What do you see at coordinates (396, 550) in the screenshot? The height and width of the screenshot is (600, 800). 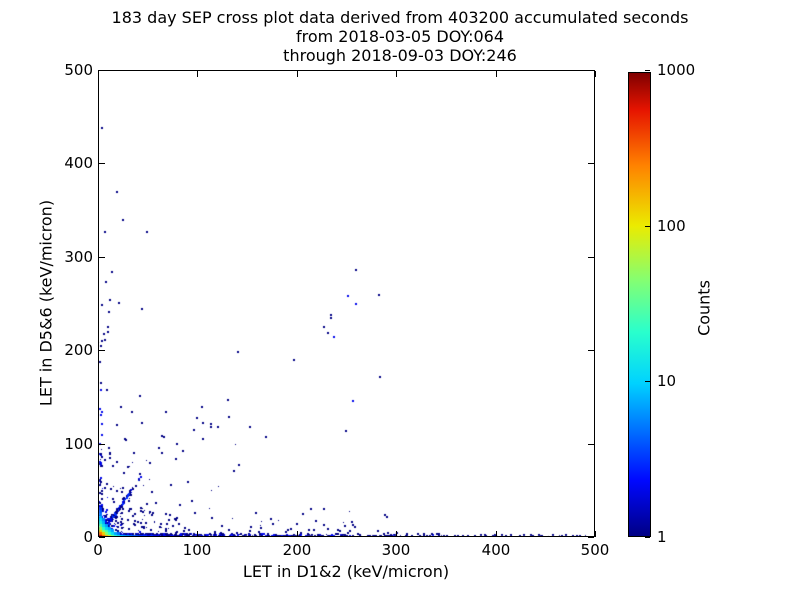 I see `x-tick-label: 300` at bounding box center [396, 550].